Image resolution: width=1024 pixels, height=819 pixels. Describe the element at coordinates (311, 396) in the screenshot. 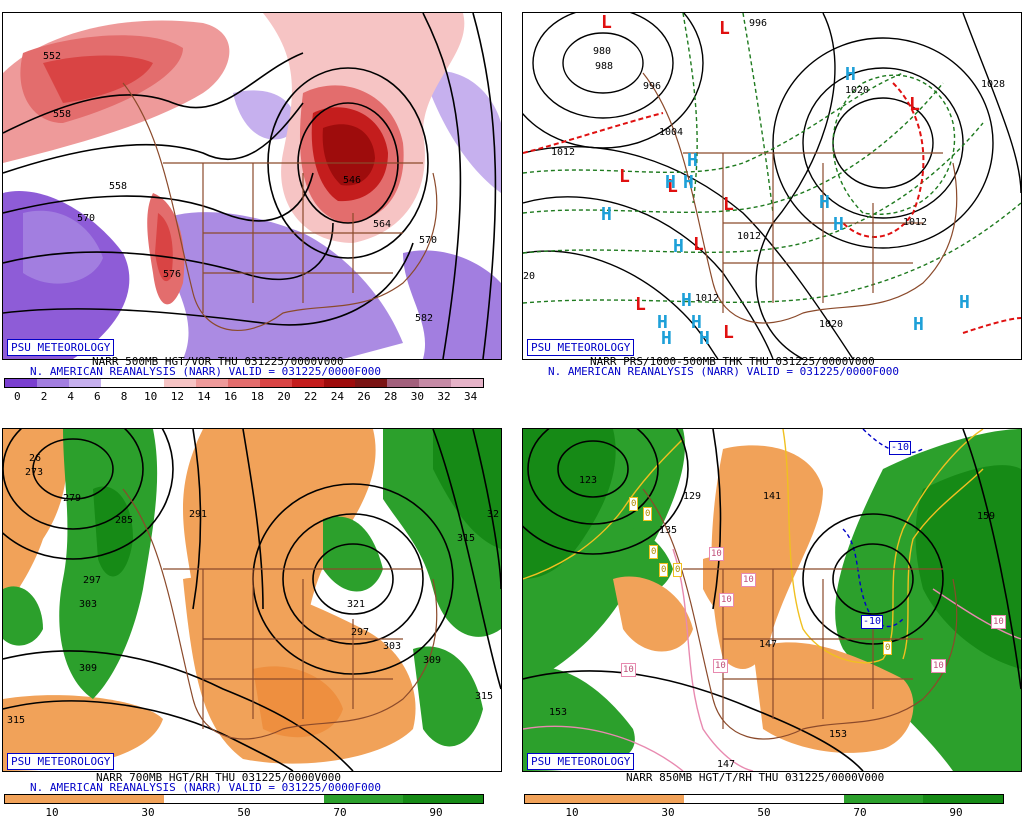

I see `colorbar-tick-label: 22` at that location.